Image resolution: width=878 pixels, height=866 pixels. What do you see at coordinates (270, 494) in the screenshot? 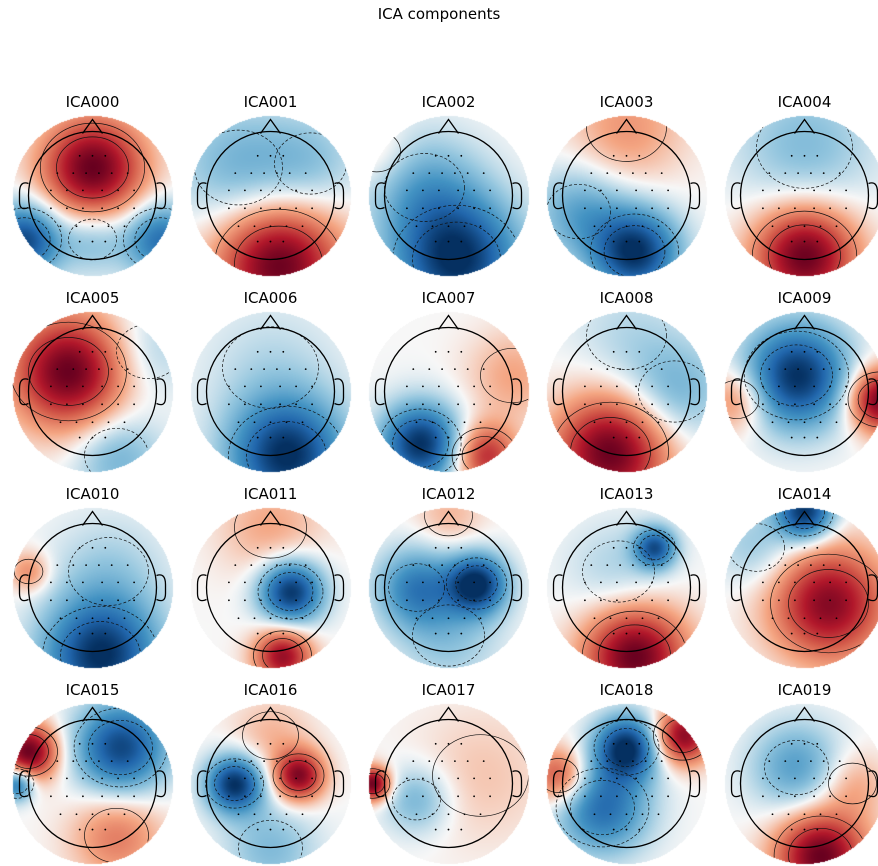
I see `component-title: ICA011` at bounding box center [270, 494].